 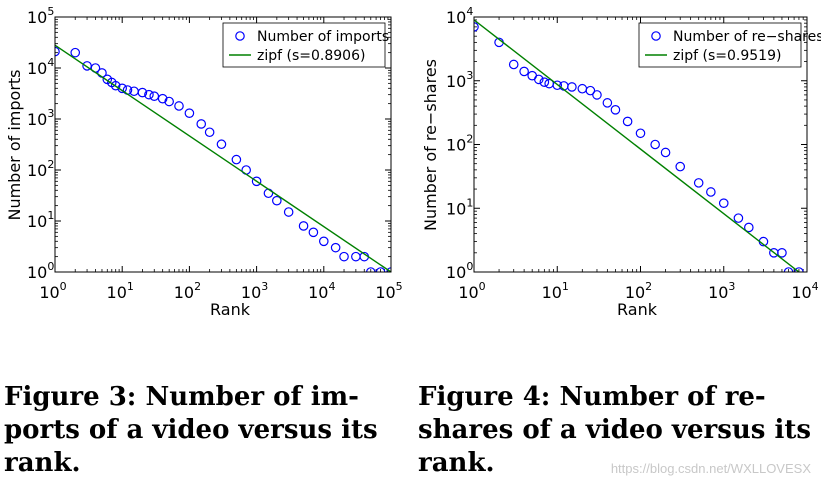 What do you see at coordinates (40, 271) in the screenshot?
I see `y-tick-label: 10⁰` at bounding box center [40, 271].